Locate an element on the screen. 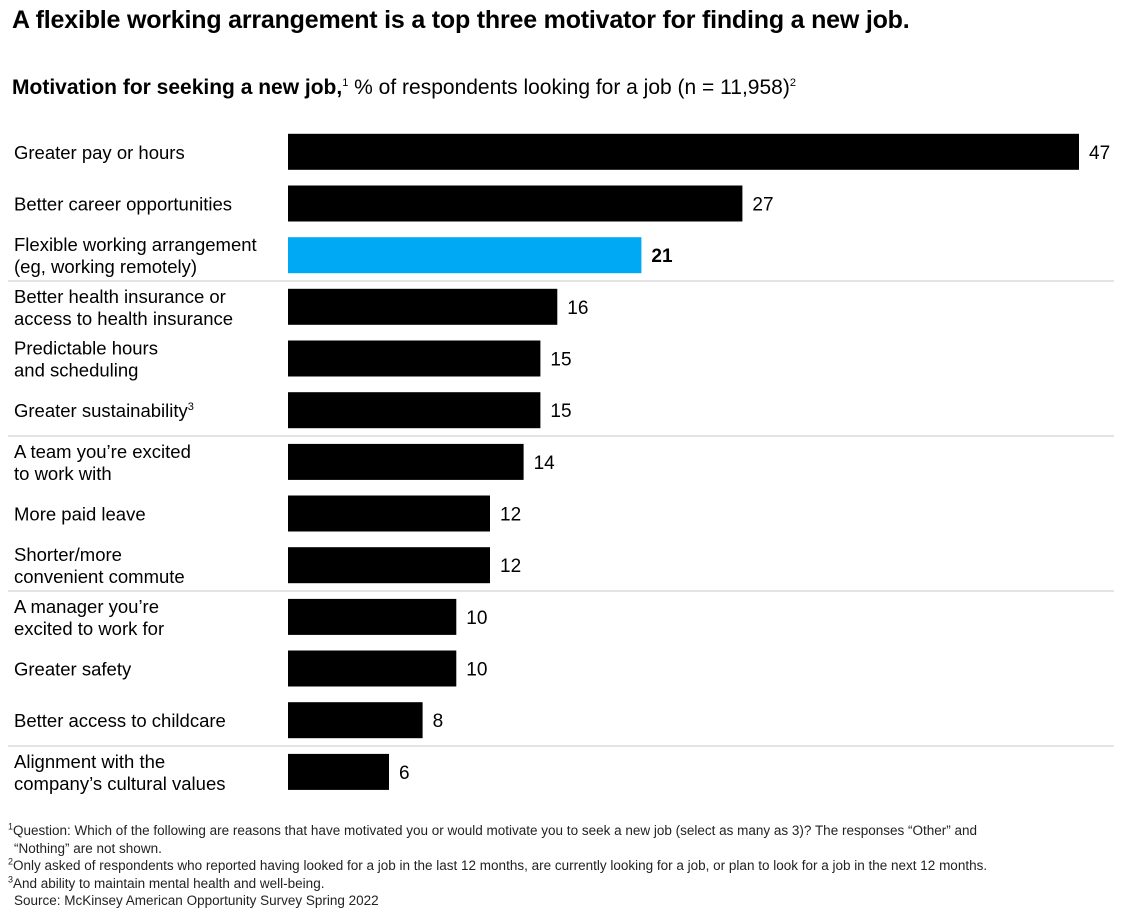  value-label-13: 6 is located at coordinates (404, 773).